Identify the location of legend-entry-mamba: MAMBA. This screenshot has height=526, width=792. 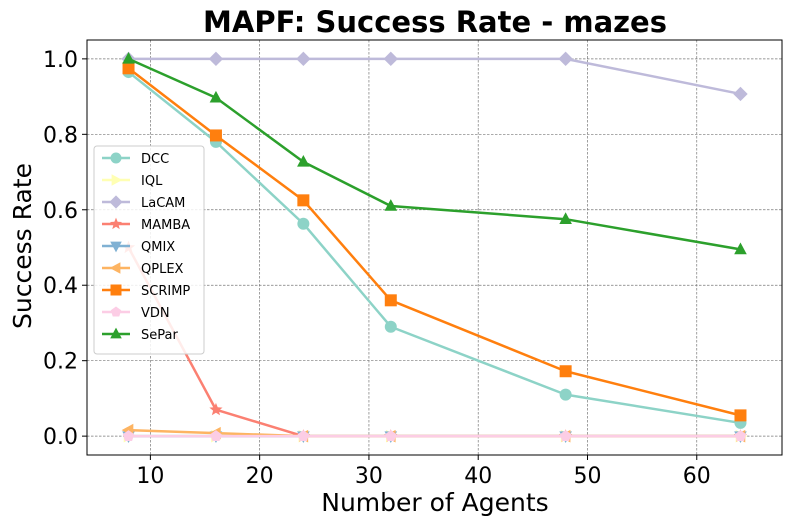
(146, 225).